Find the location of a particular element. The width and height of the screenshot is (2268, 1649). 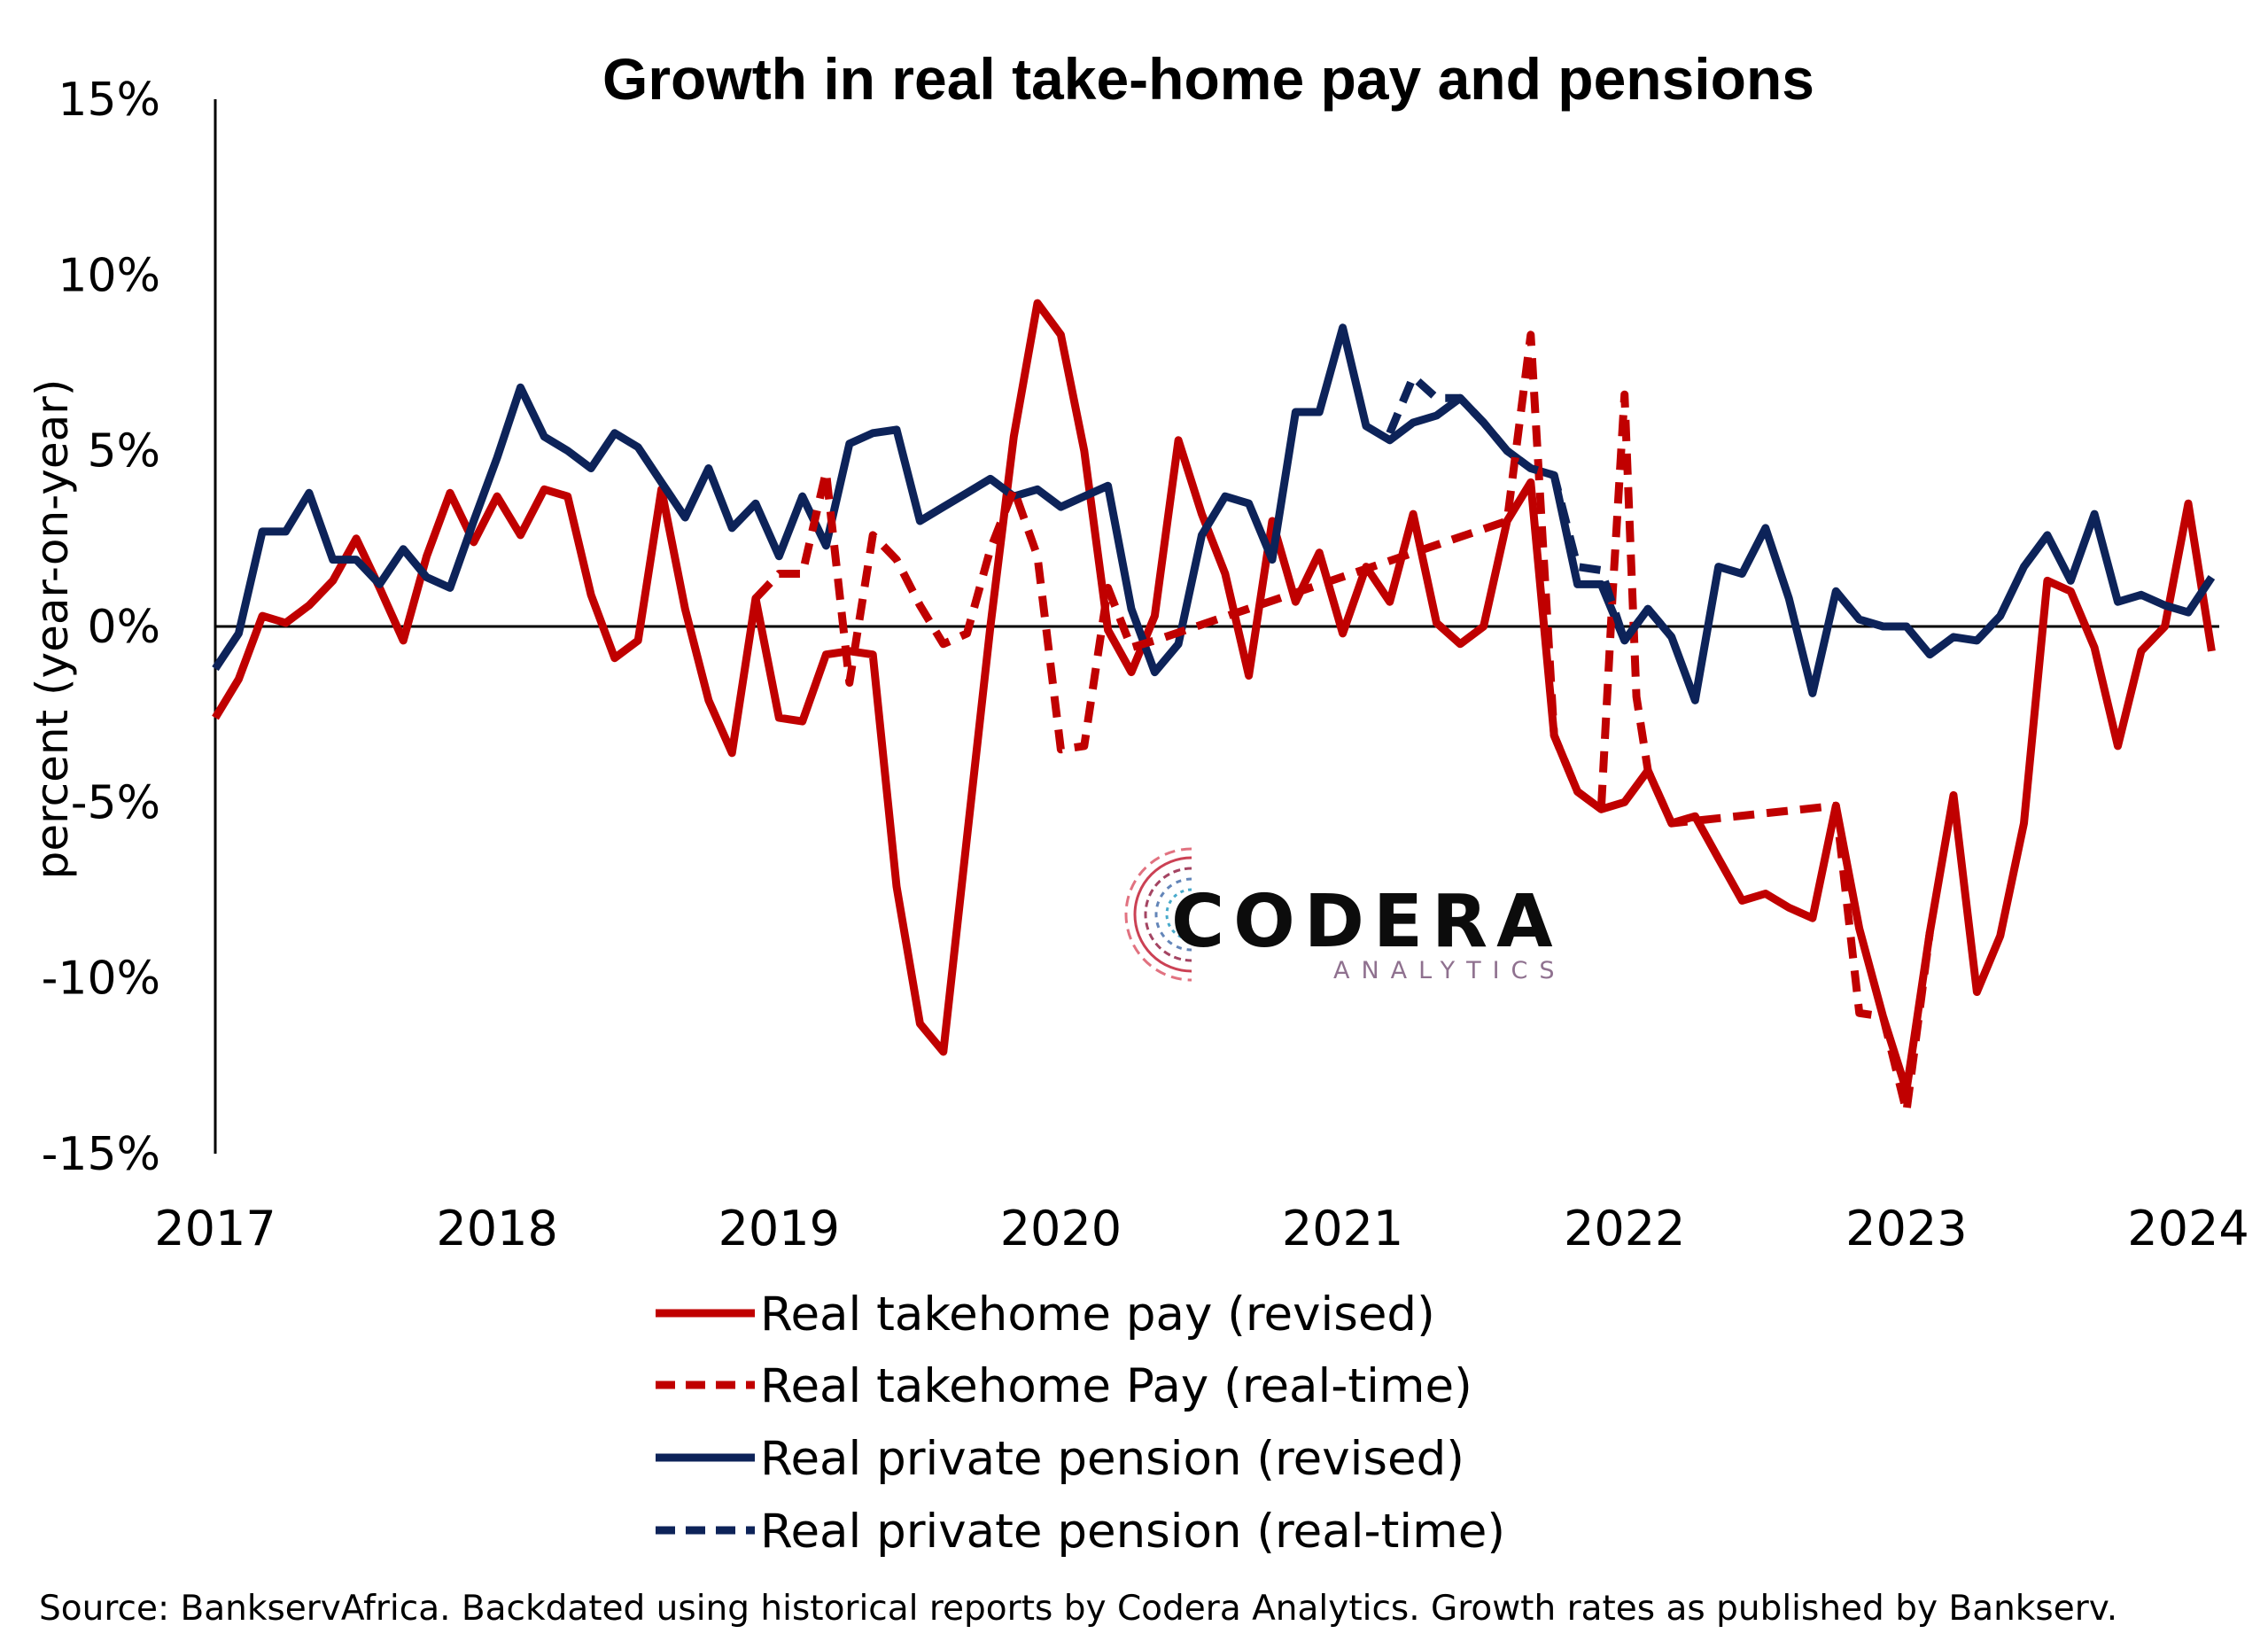

y-tick-label: -15% is located at coordinates (101, 1154).